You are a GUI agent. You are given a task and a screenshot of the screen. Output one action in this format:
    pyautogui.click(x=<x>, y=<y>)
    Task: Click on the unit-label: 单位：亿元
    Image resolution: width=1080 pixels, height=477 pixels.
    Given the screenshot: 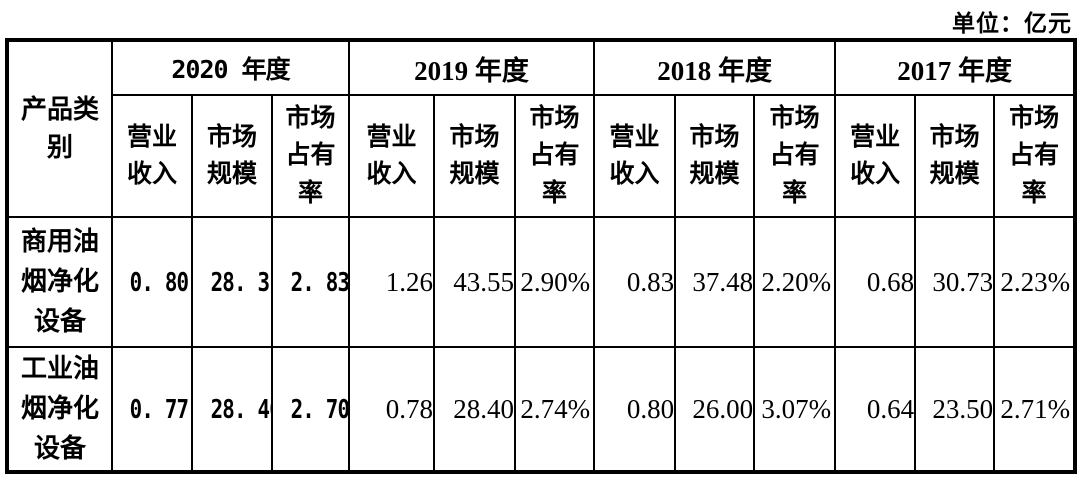 What is the action you would take?
    pyautogui.click(x=1012, y=23)
    